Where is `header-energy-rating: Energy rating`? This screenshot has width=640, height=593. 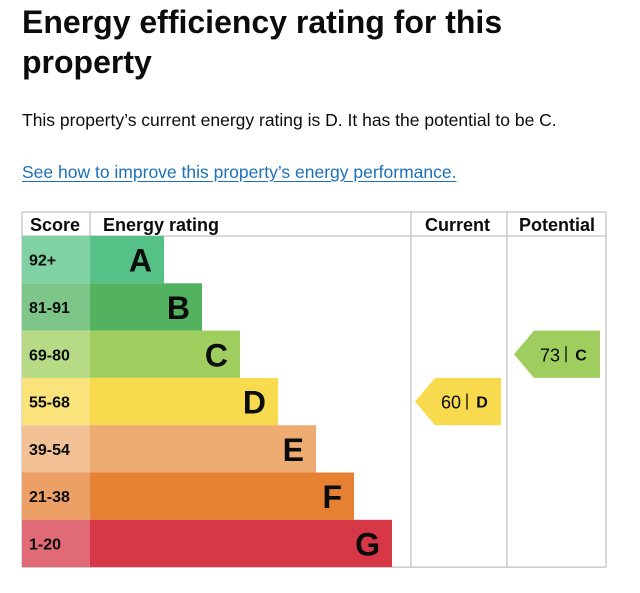 header-energy-rating: Energy rating is located at coordinates (161, 225).